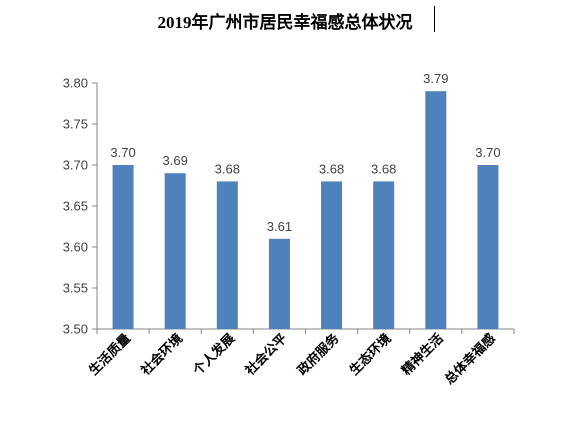 The width and height of the screenshot is (570, 435). What do you see at coordinates (369, 354) in the screenshot?
I see `x-tick-label: 生态环境` at bounding box center [369, 354].